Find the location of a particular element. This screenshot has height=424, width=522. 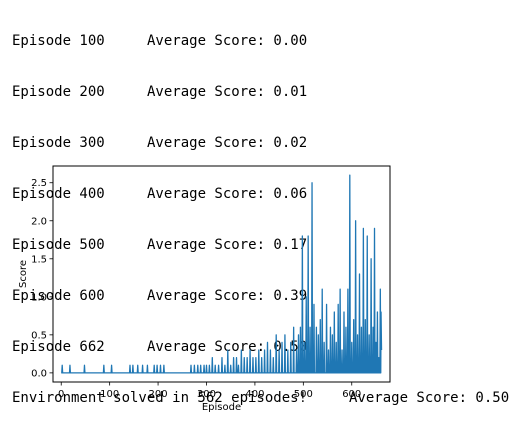

x-axis: 0 100 200 300 400 500 600 is located at coordinates (209, 391).